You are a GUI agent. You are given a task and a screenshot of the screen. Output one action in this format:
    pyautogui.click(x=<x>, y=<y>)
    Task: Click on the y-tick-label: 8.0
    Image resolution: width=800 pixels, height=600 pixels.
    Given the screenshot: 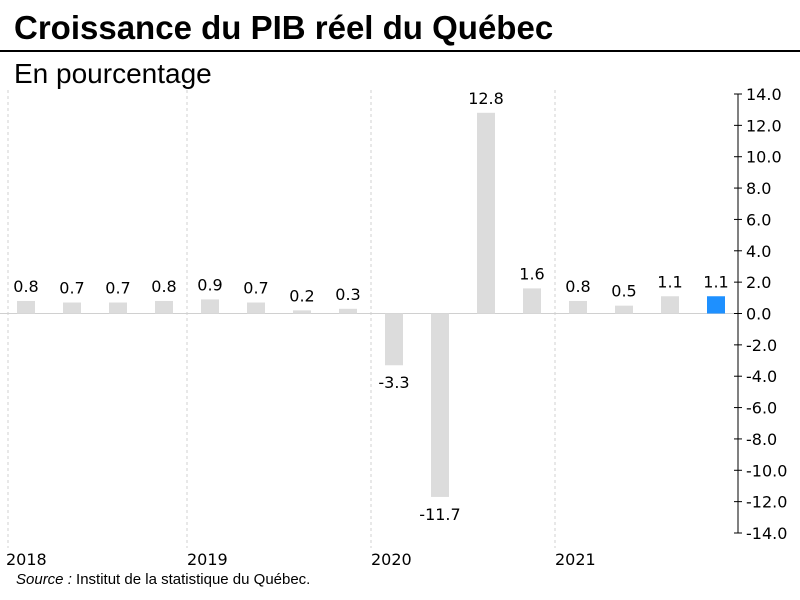 What is the action you would take?
    pyautogui.click(x=758, y=188)
    